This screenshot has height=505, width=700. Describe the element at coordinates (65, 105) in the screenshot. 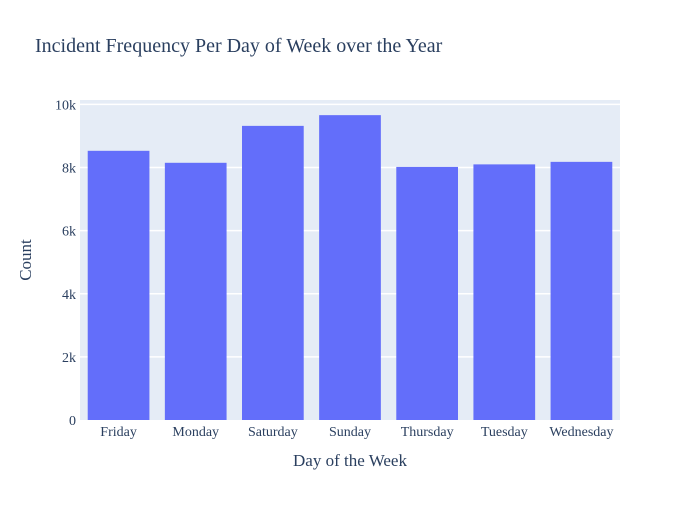

I see `y-tick-label: 10k` at that location.